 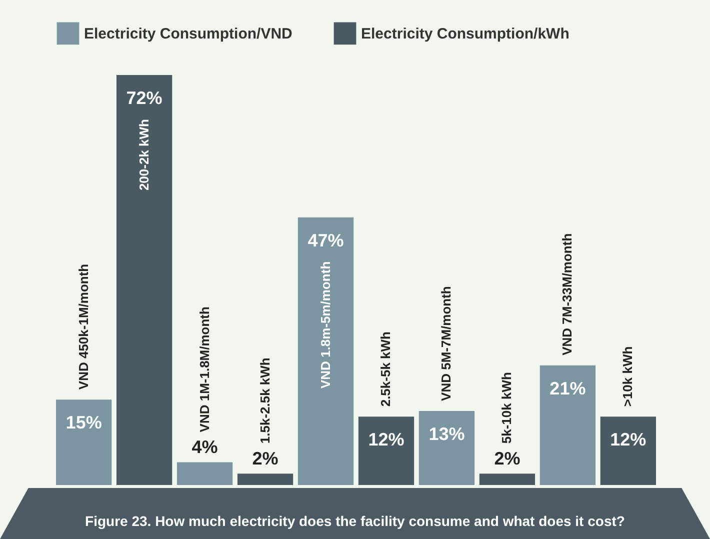 What do you see at coordinates (465, 33) in the screenshot?
I see `legend-label: Electricity Consumption/kWh` at bounding box center [465, 33].